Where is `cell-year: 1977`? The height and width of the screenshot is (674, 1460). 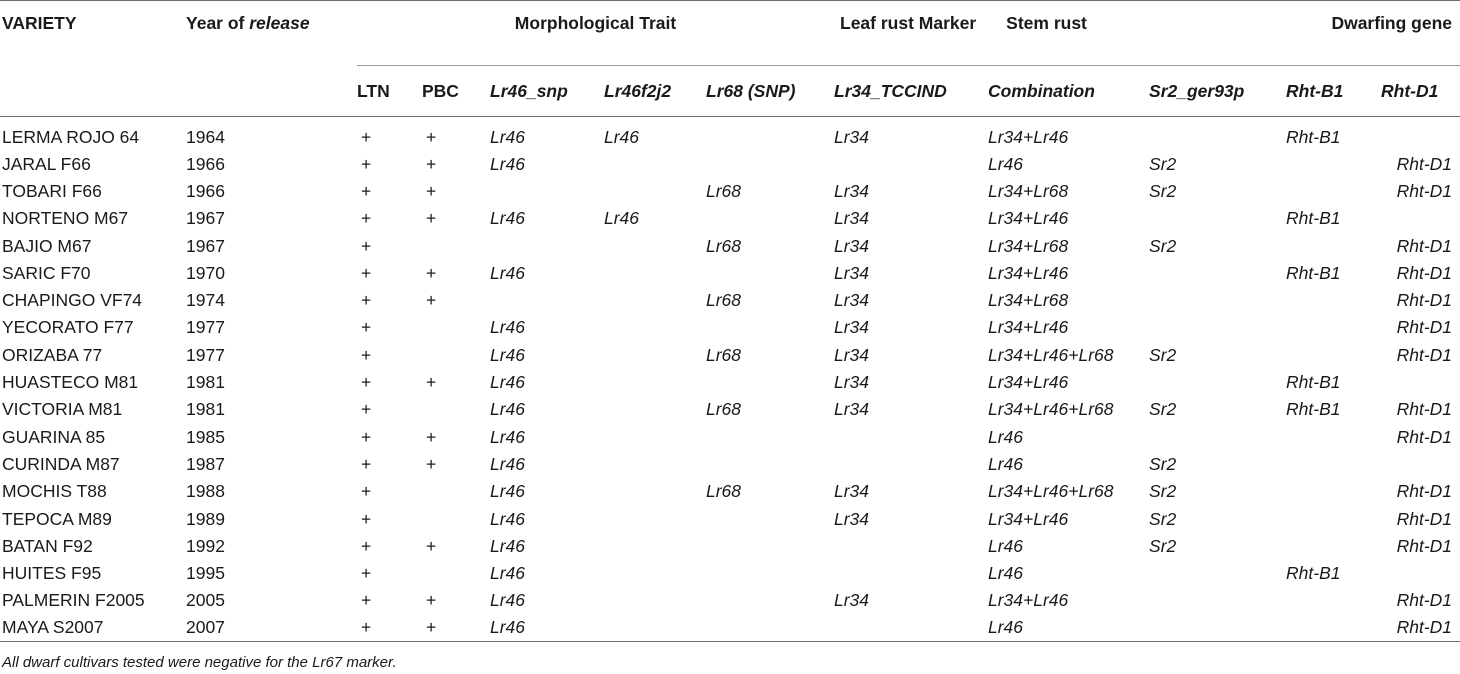 cell-year: 1977 is located at coordinates (205, 327).